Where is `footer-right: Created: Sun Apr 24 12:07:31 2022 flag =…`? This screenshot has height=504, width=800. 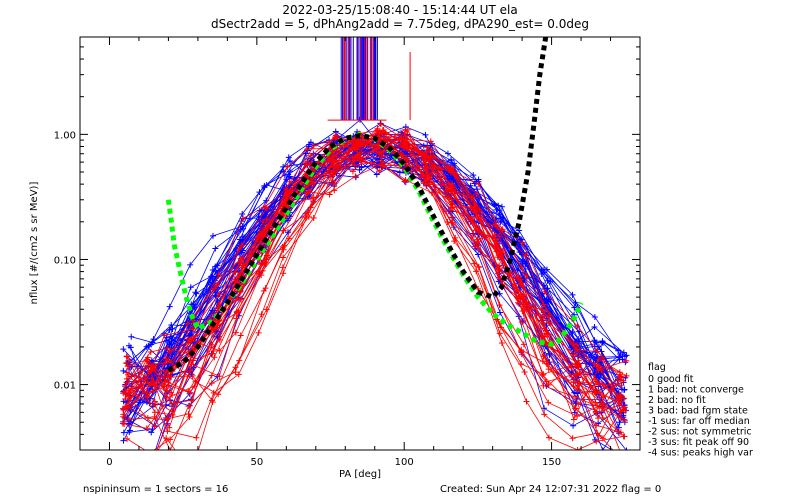
footer-right: Created: Sun Apr 24 12:07:31 2022 flag =… is located at coordinates (550, 489).